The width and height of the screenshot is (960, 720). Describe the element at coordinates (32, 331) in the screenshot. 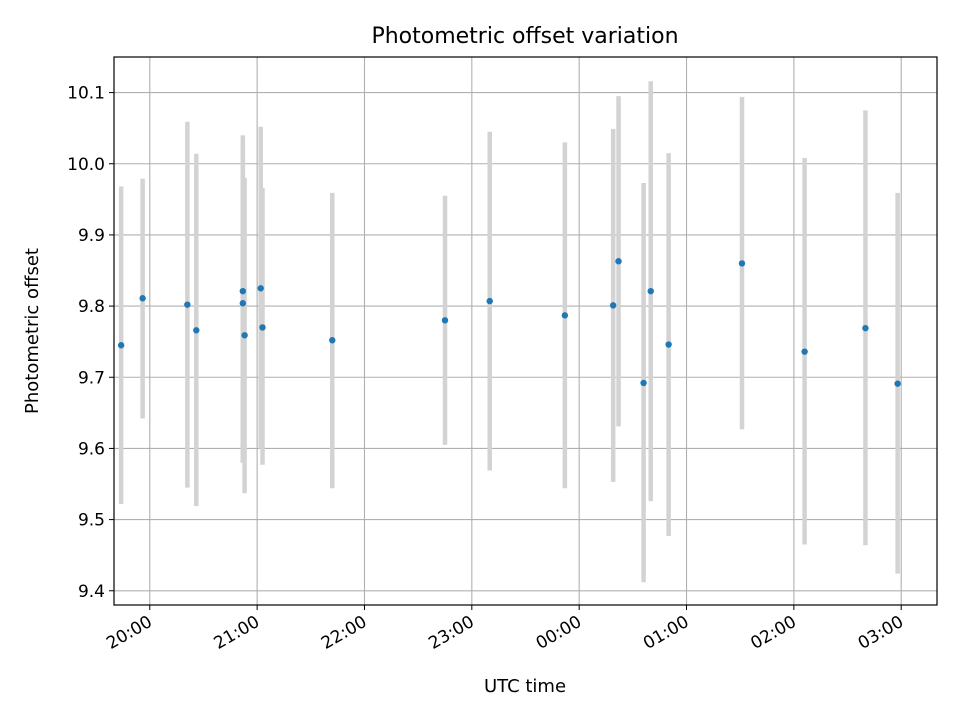

I see `y-axis-label: Photometric offset` at that location.